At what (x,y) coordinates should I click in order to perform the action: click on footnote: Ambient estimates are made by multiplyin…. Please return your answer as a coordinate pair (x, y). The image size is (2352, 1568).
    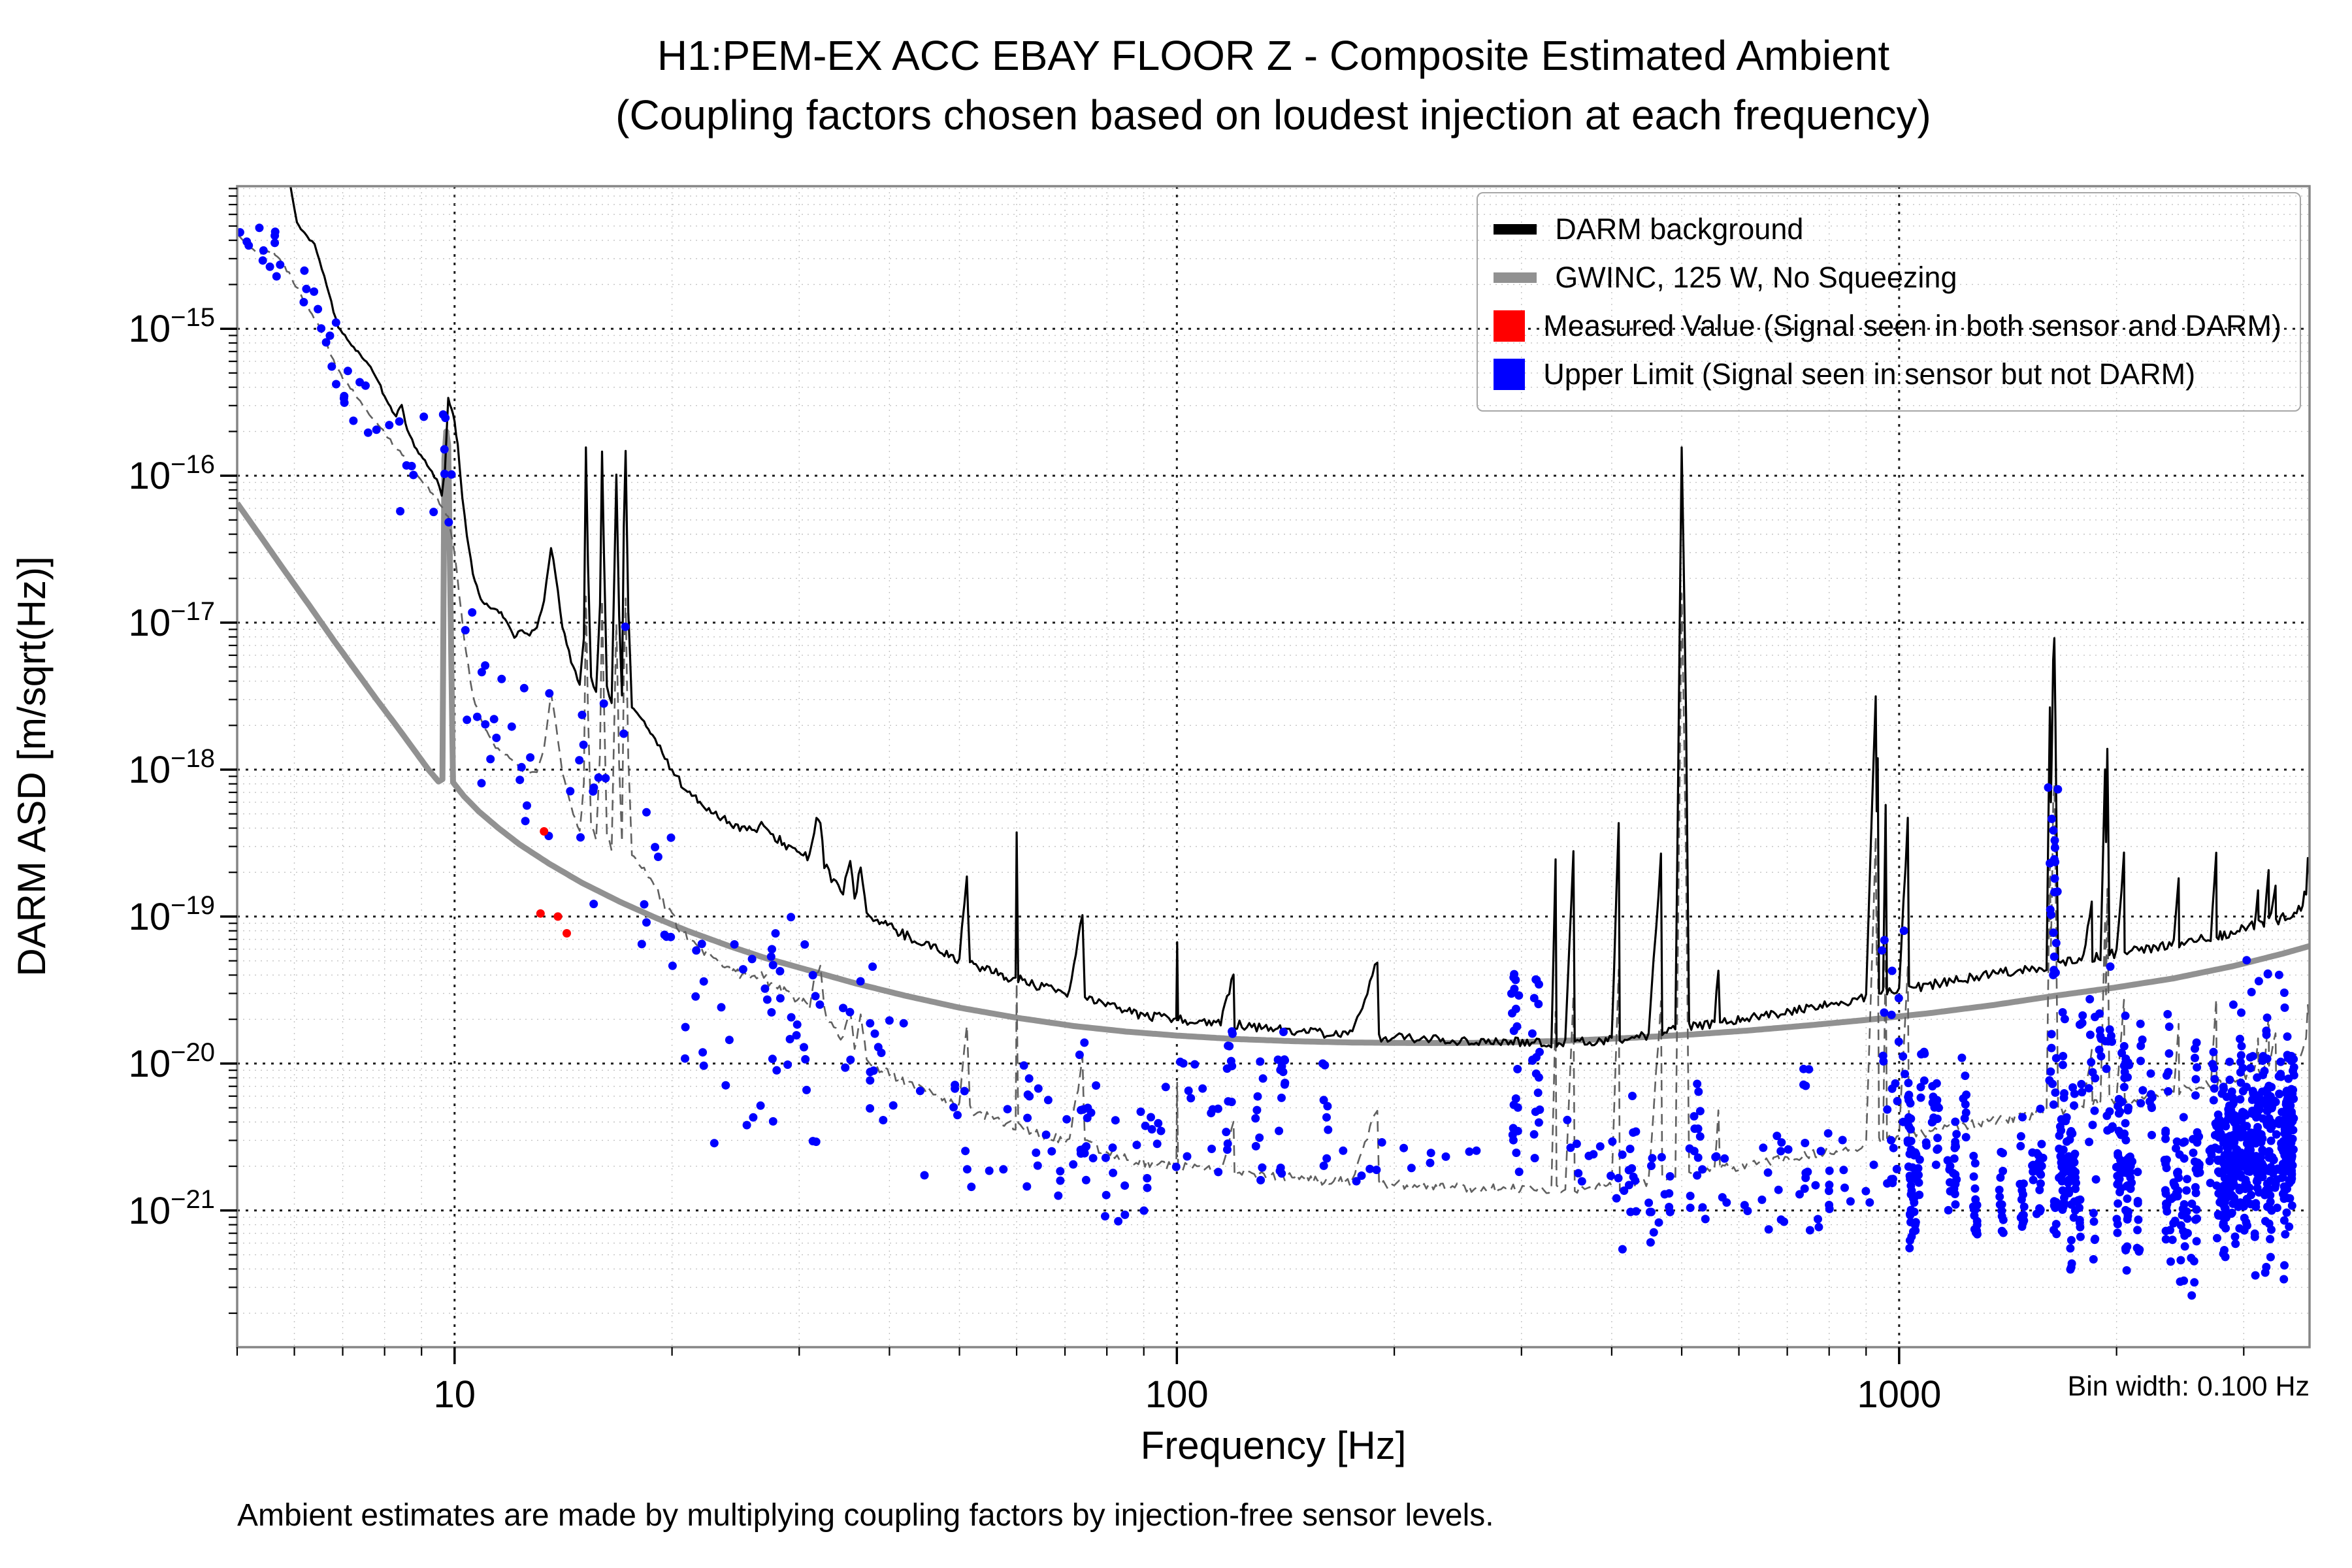
    Looking at the image, I should click on (865, 1515).